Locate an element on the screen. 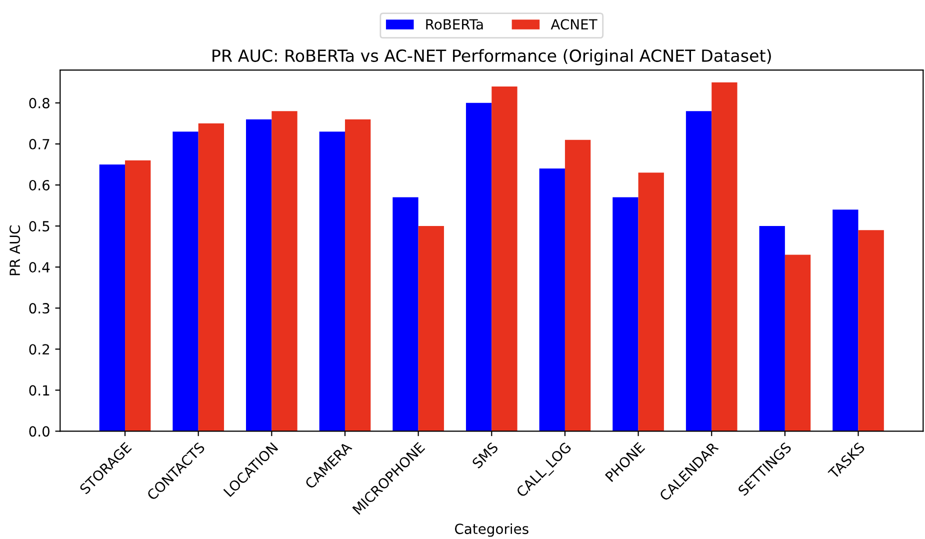 This screenshot has width=925, height=539. chart-title: PR AUC: RoBERTa vs AC-NET Performance (Original ACNET Dataset) is located at coordinates (491, 57).